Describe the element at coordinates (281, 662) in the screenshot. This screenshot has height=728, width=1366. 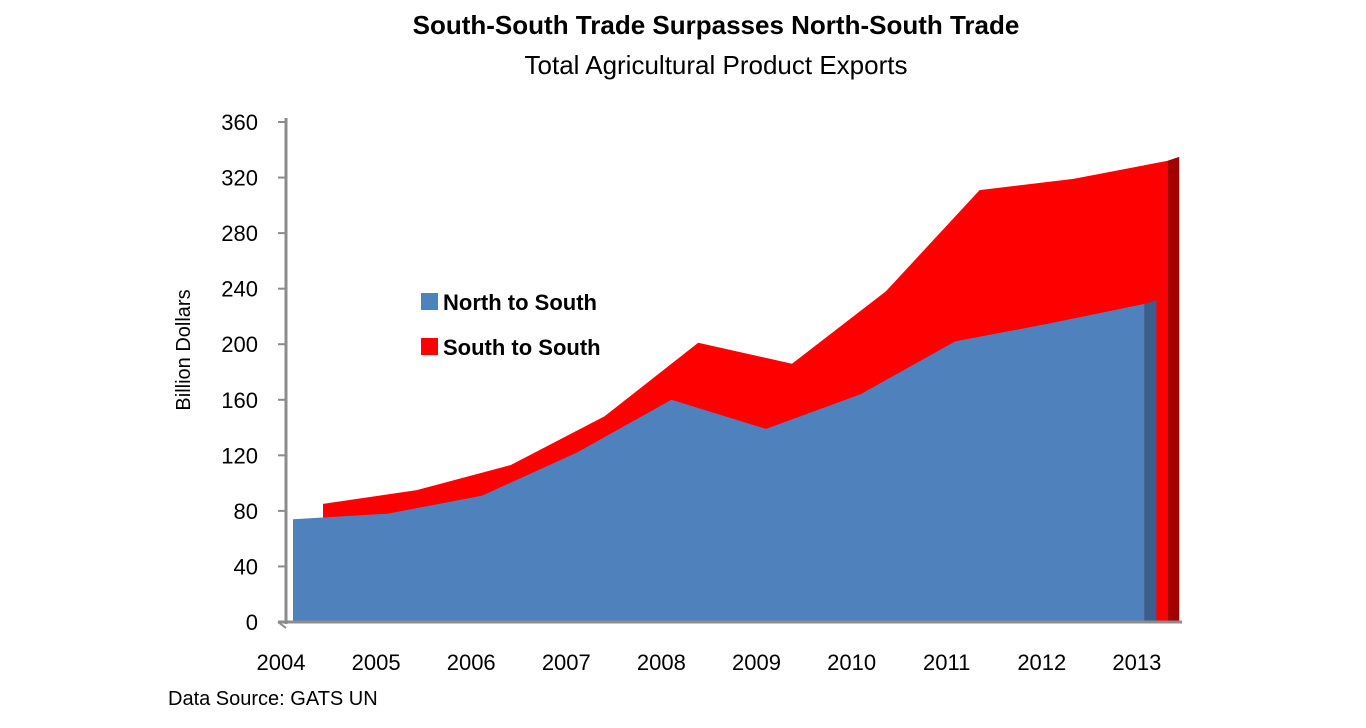
I see `x-tick-label: 2004` at that location.